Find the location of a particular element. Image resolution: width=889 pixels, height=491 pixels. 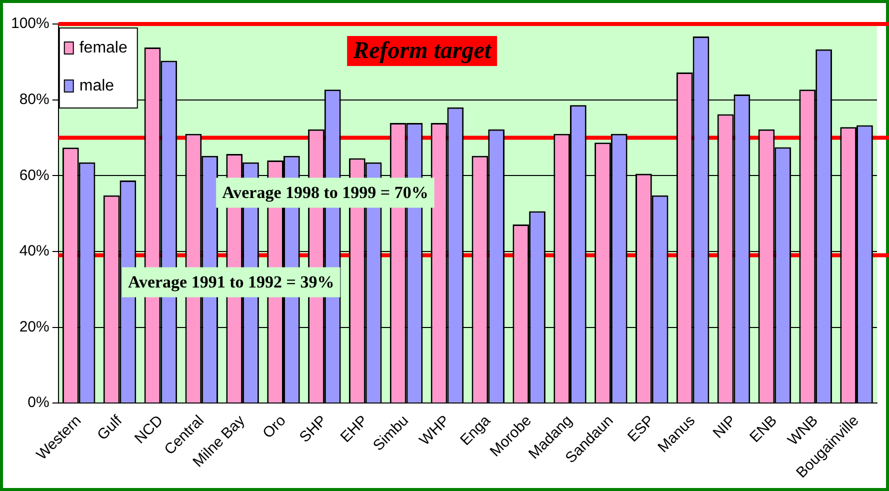

ref-line-label: Reform target is located at coordinates (422, 51).